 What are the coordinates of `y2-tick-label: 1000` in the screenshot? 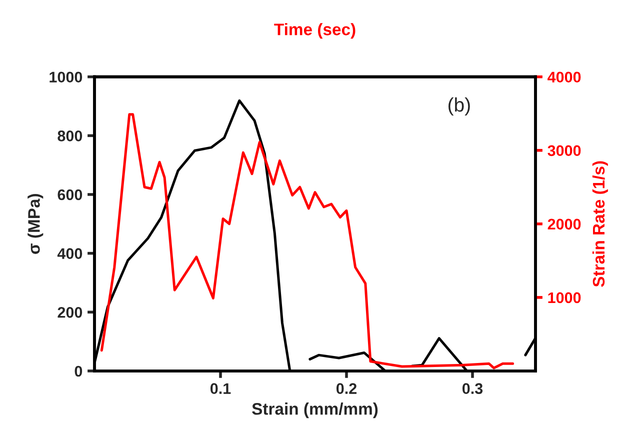 It's located at (564, 298).